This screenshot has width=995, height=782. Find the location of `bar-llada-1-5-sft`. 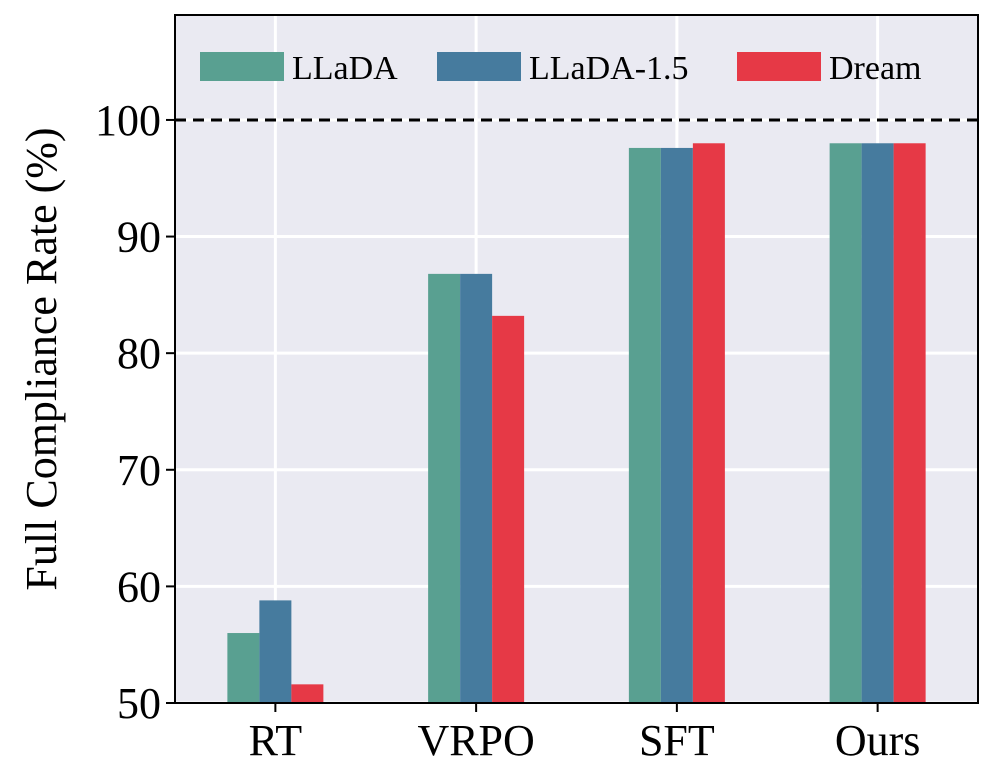

bar-llada-1-5-sft is located at coordinates (676, 425).